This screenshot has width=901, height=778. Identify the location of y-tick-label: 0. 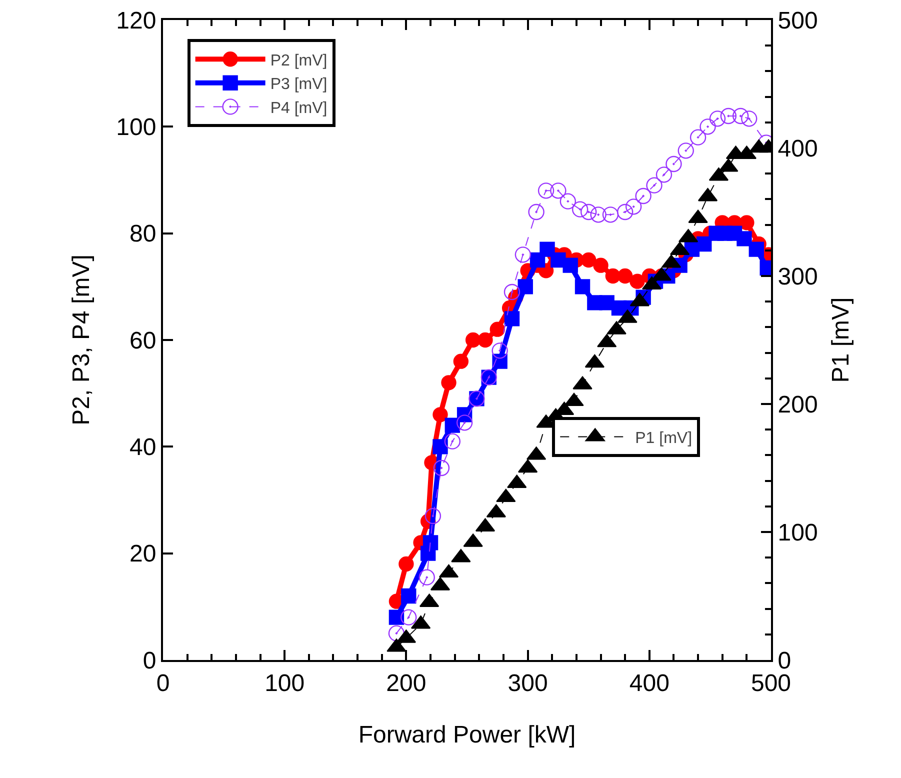
(149, 660).